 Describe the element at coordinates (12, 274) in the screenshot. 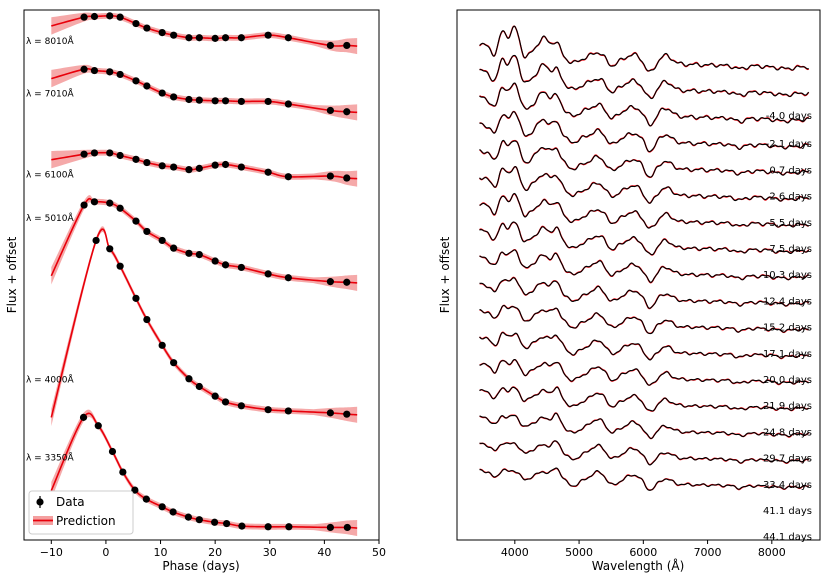

I see `left-y-axis-label: Flux + offset` at that location.